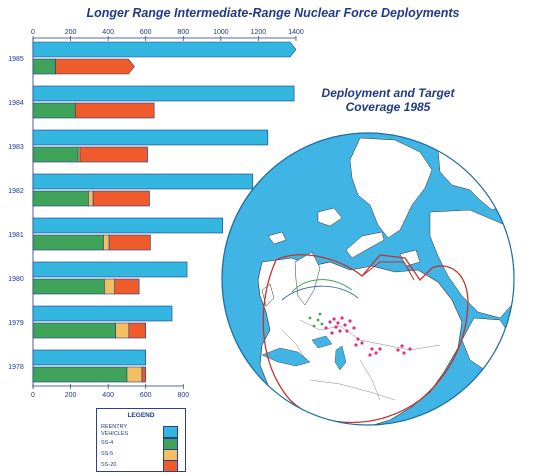 Image resolution: width=546 pixels, height=476 pixels. I want to click on bar-reentry-vehicles-1985, so click(164, 49).